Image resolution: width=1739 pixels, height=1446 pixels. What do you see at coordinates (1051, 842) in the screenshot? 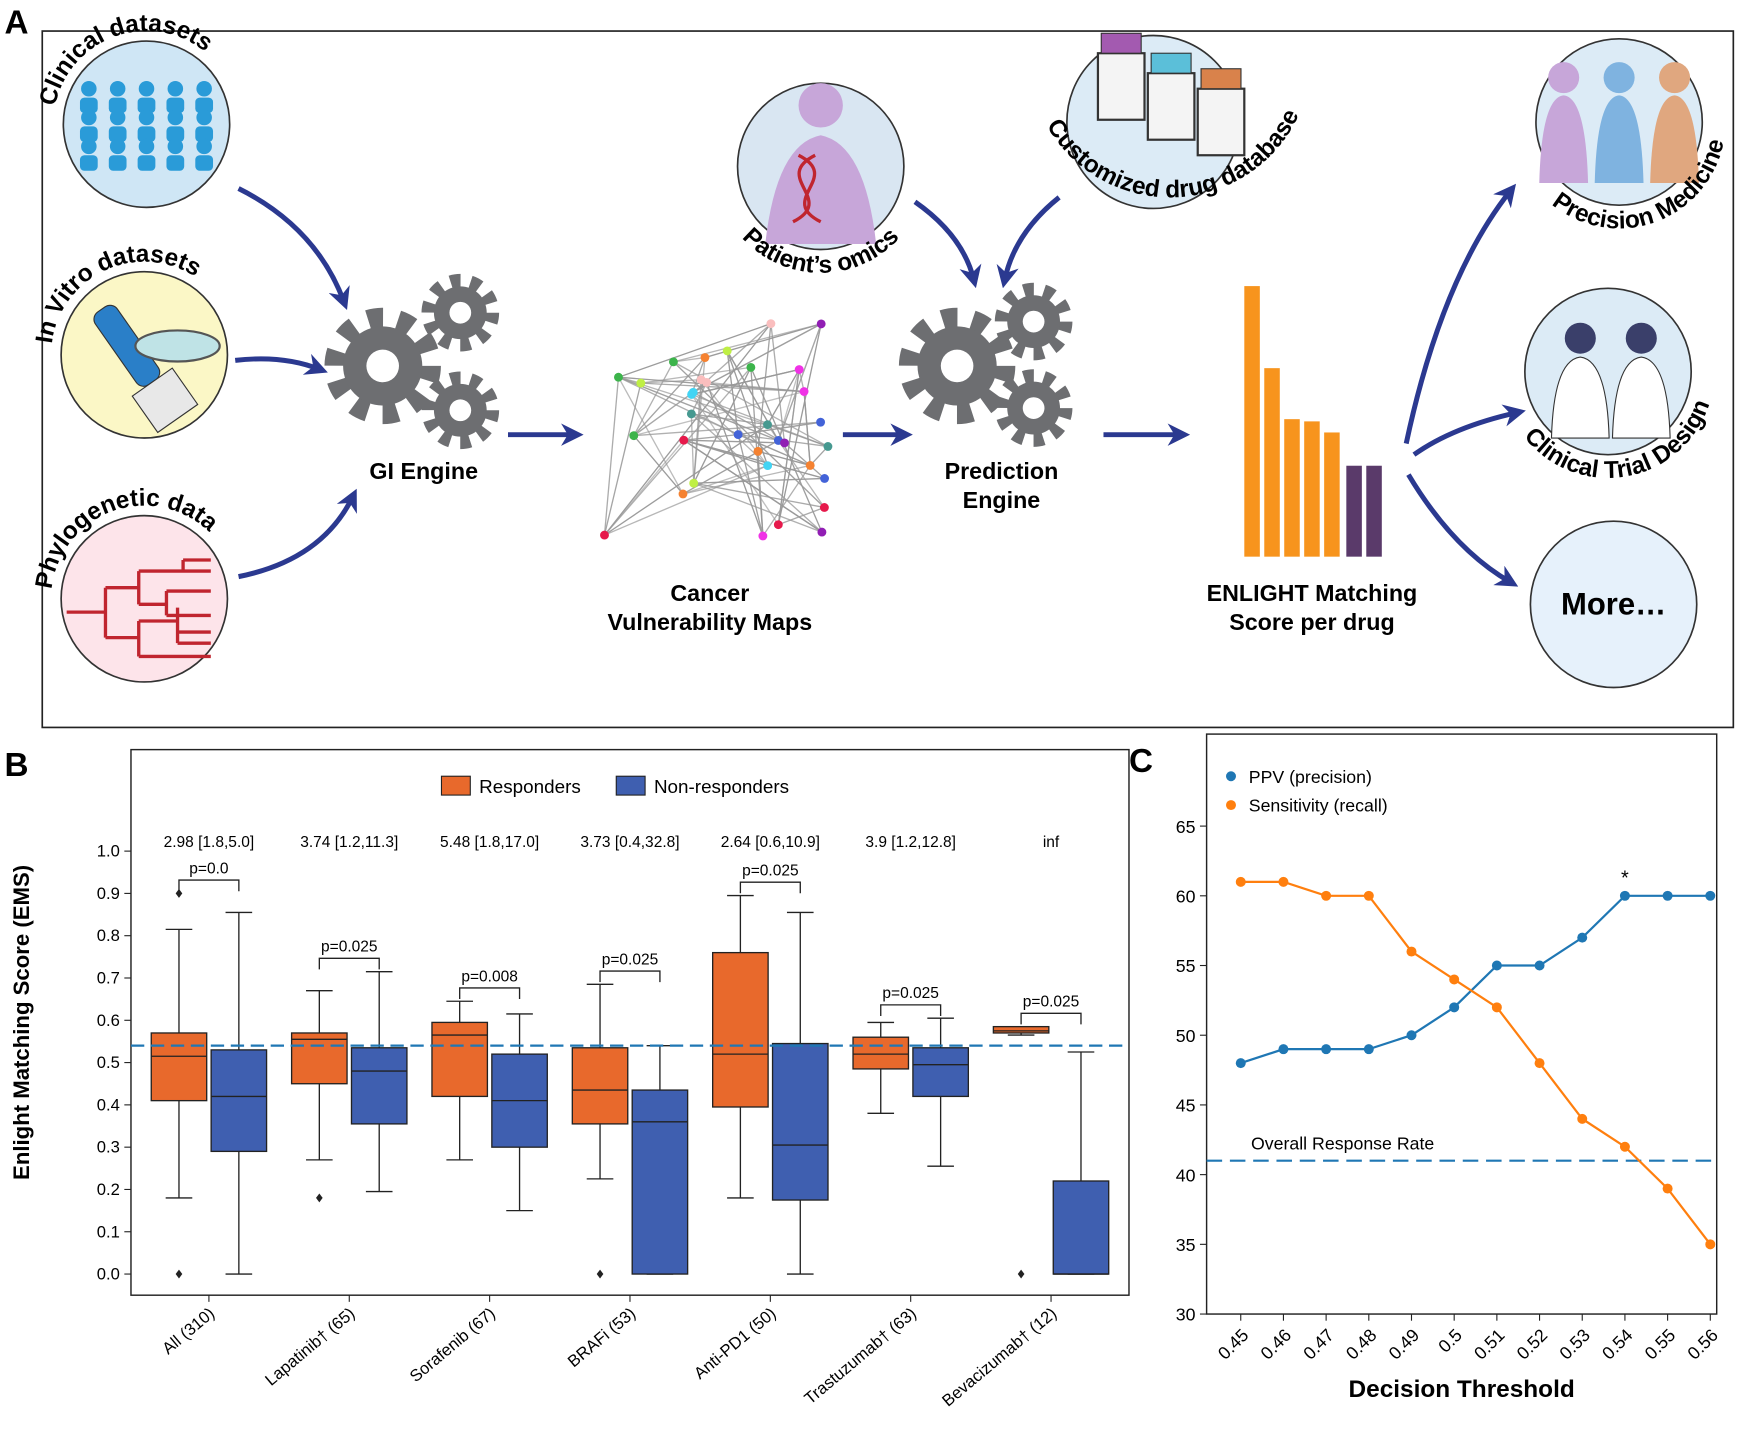
I see `annotation: inf` at bounding box center [1051, 842].